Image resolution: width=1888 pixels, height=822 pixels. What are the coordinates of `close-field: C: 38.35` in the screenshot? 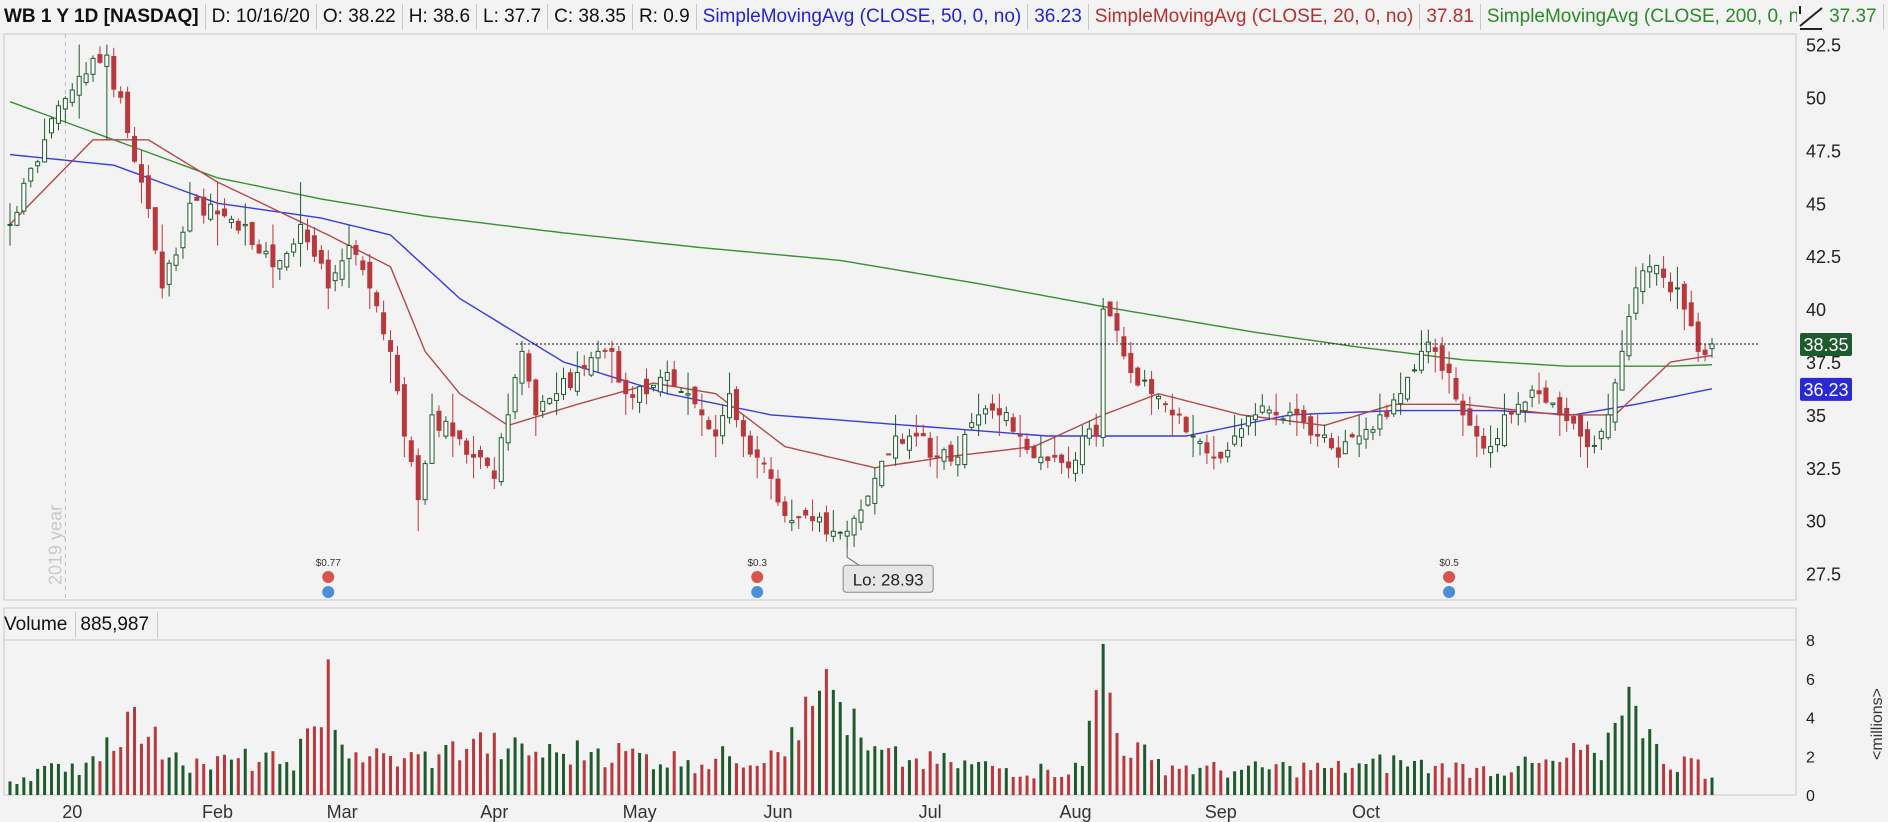 It's located at (590, 16).